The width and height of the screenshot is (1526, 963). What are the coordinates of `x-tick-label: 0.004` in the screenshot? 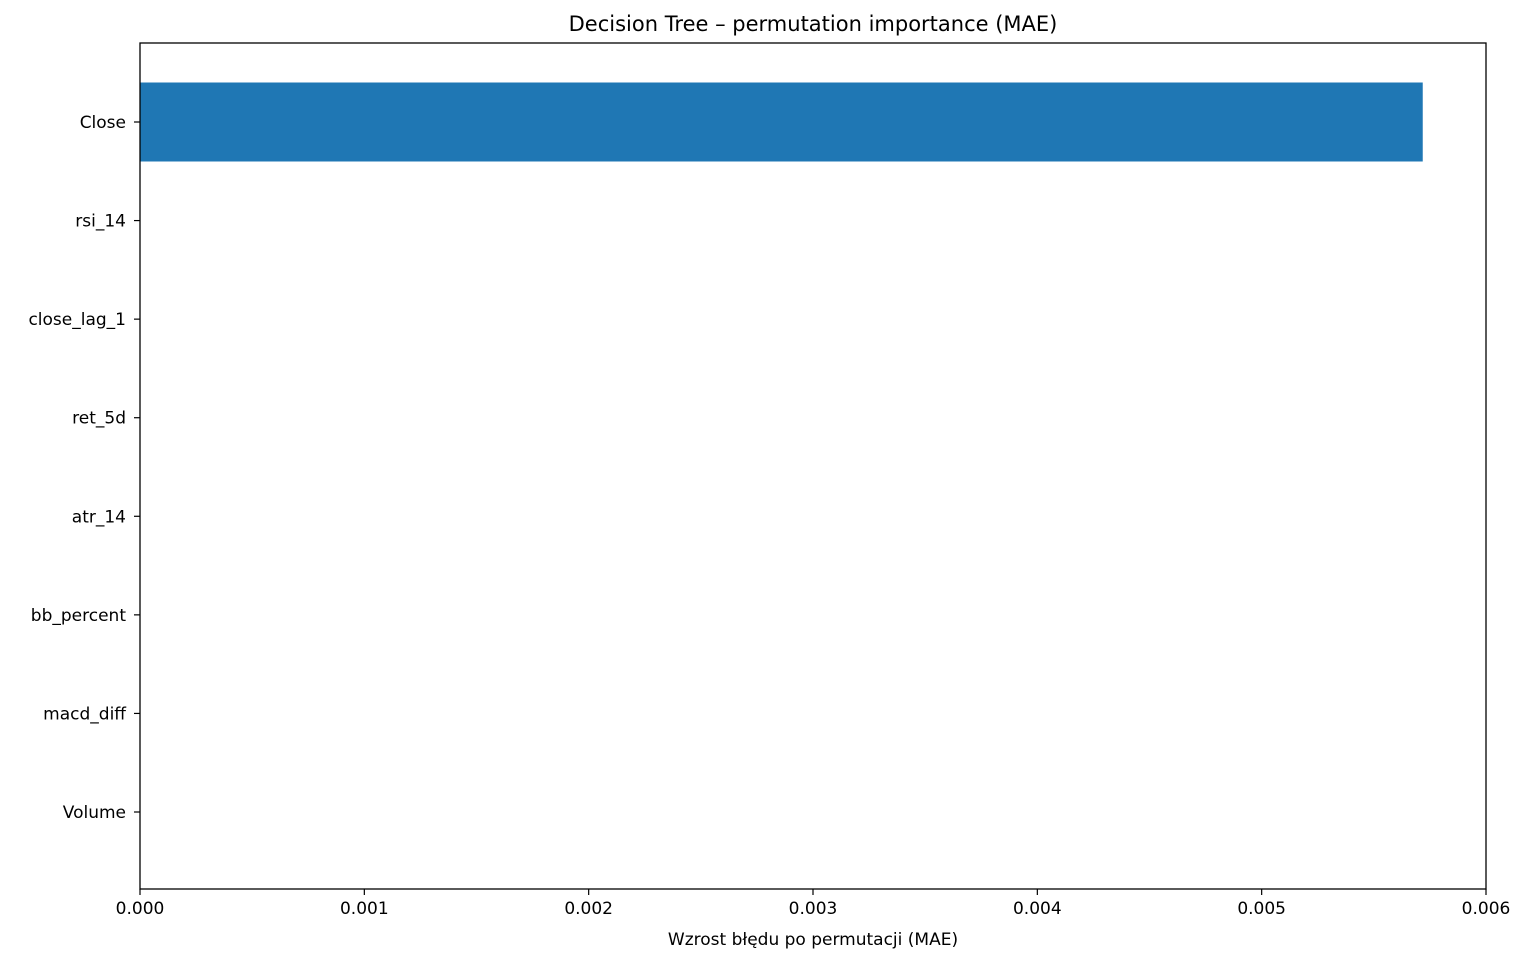 It's located at (1037, 909).